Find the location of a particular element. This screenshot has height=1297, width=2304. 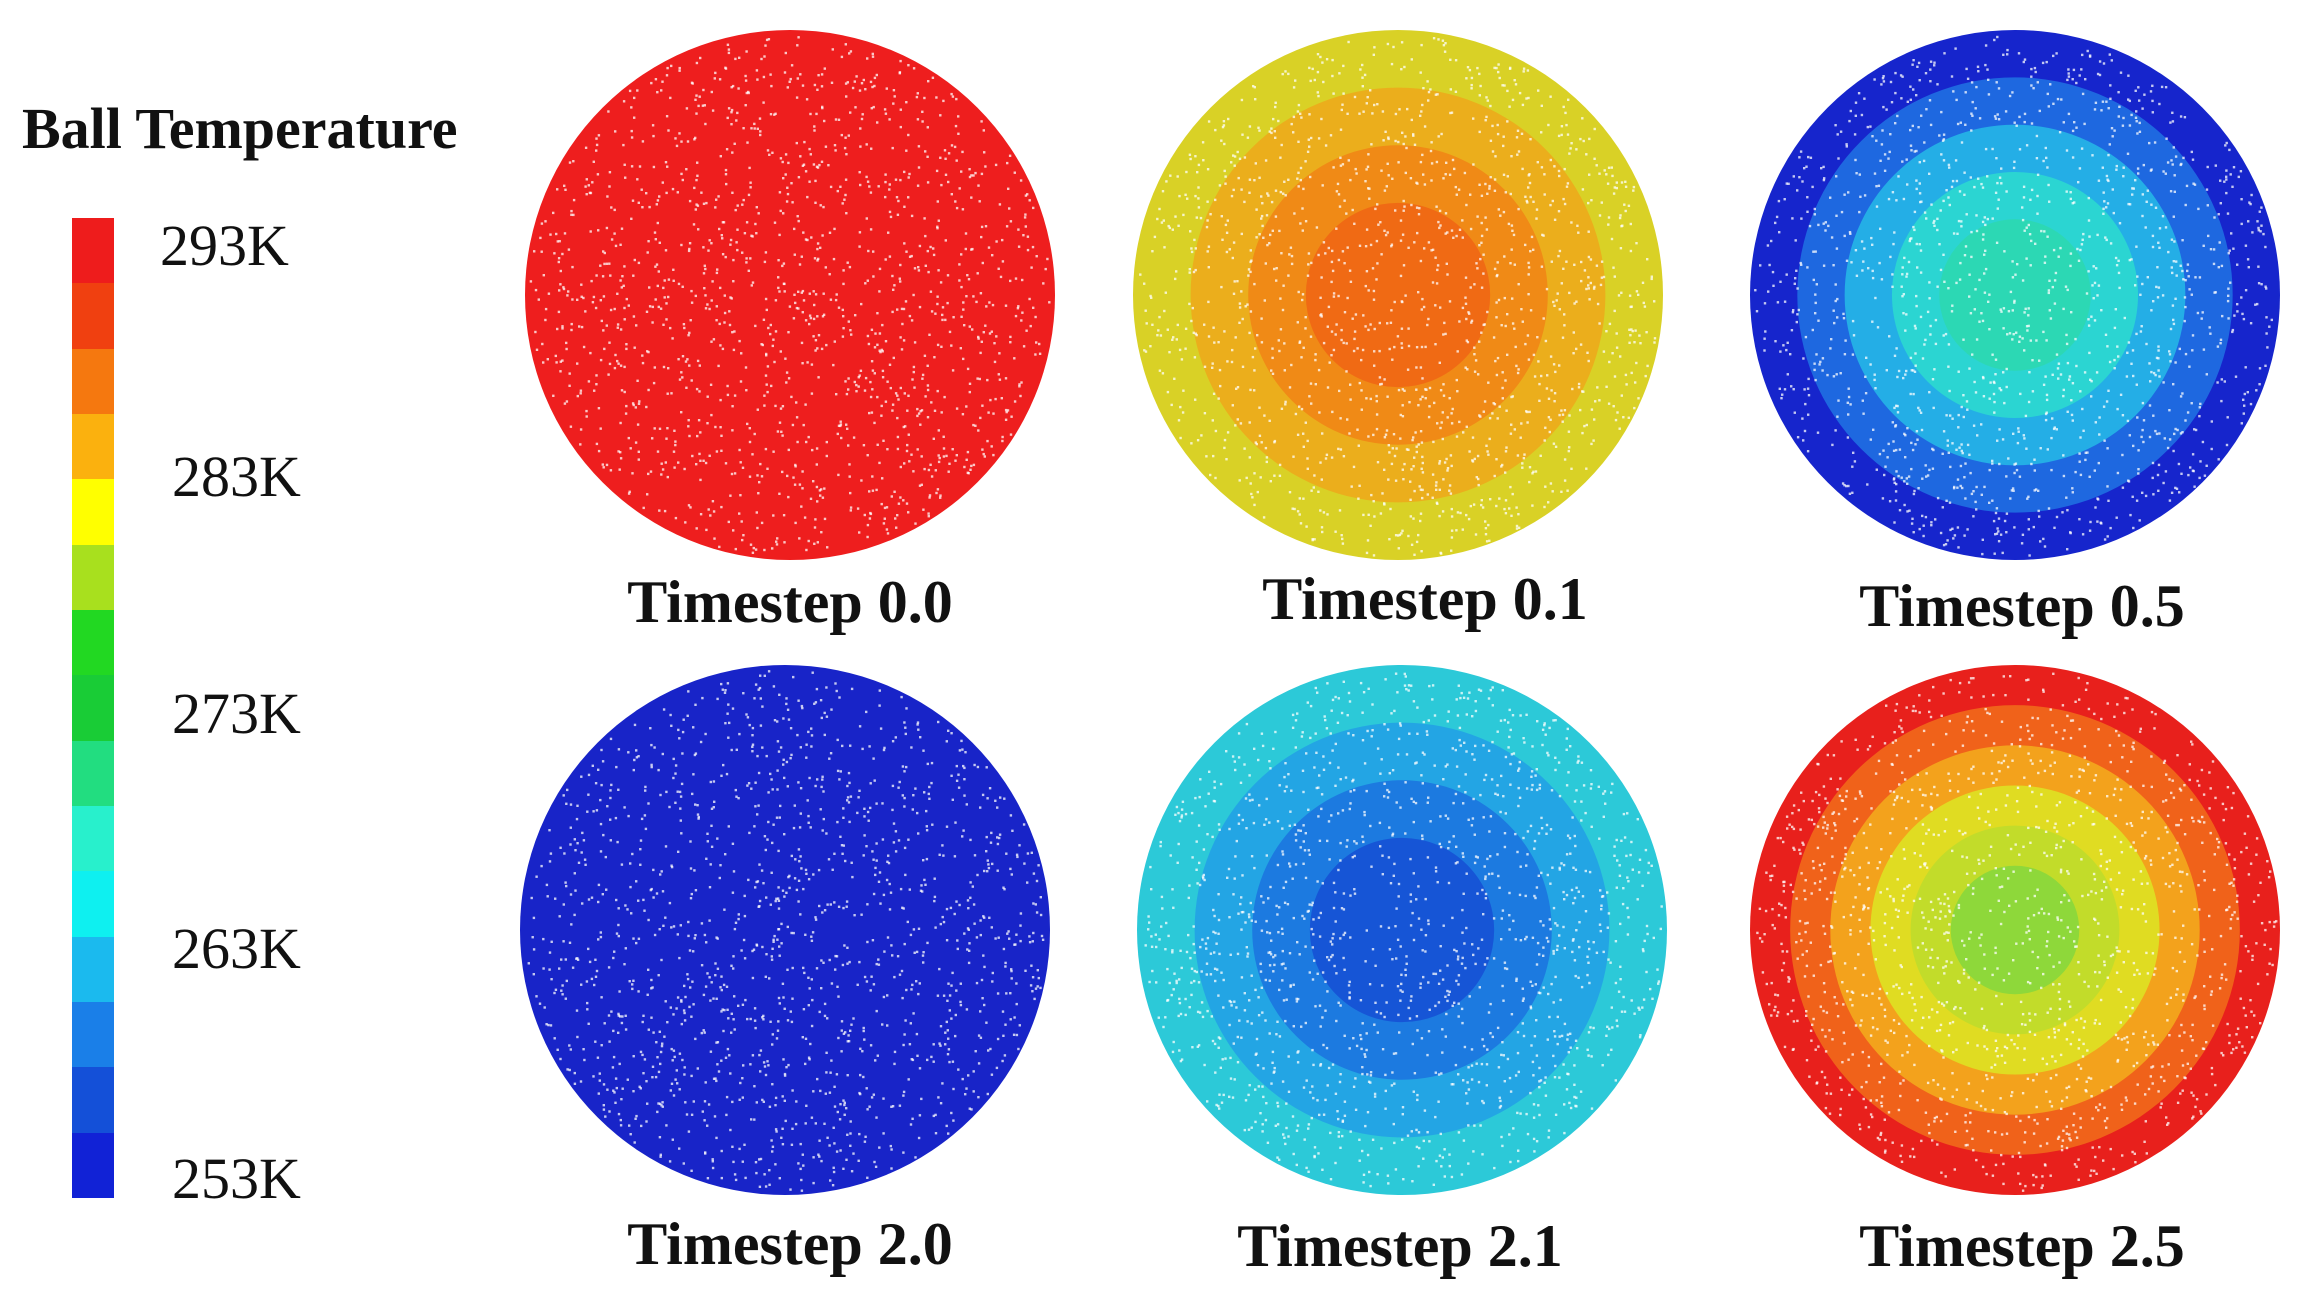

colorbar is located at coordinates (93, 708).